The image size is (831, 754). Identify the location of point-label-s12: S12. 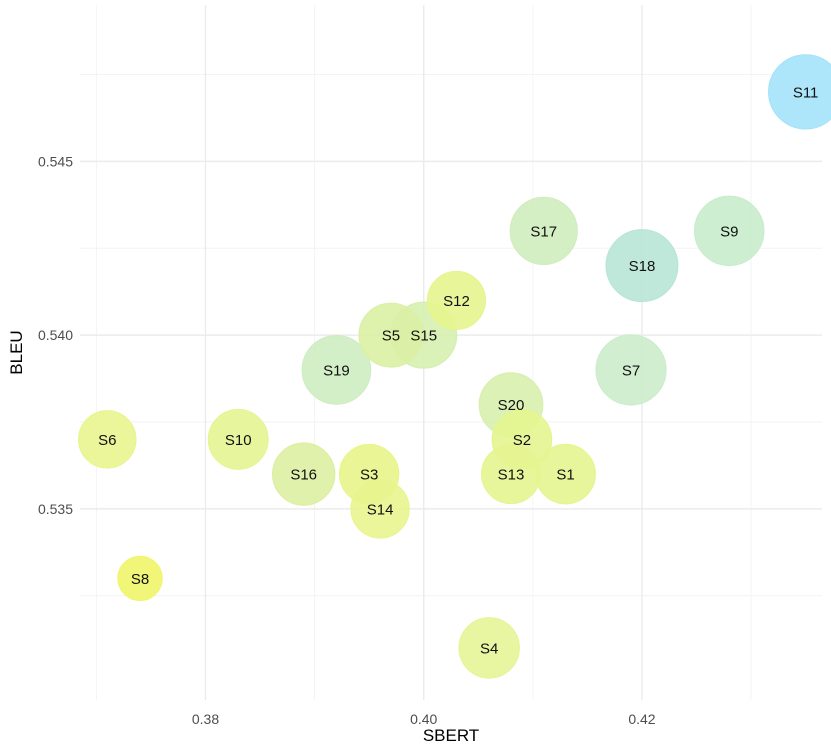
(456, 301).